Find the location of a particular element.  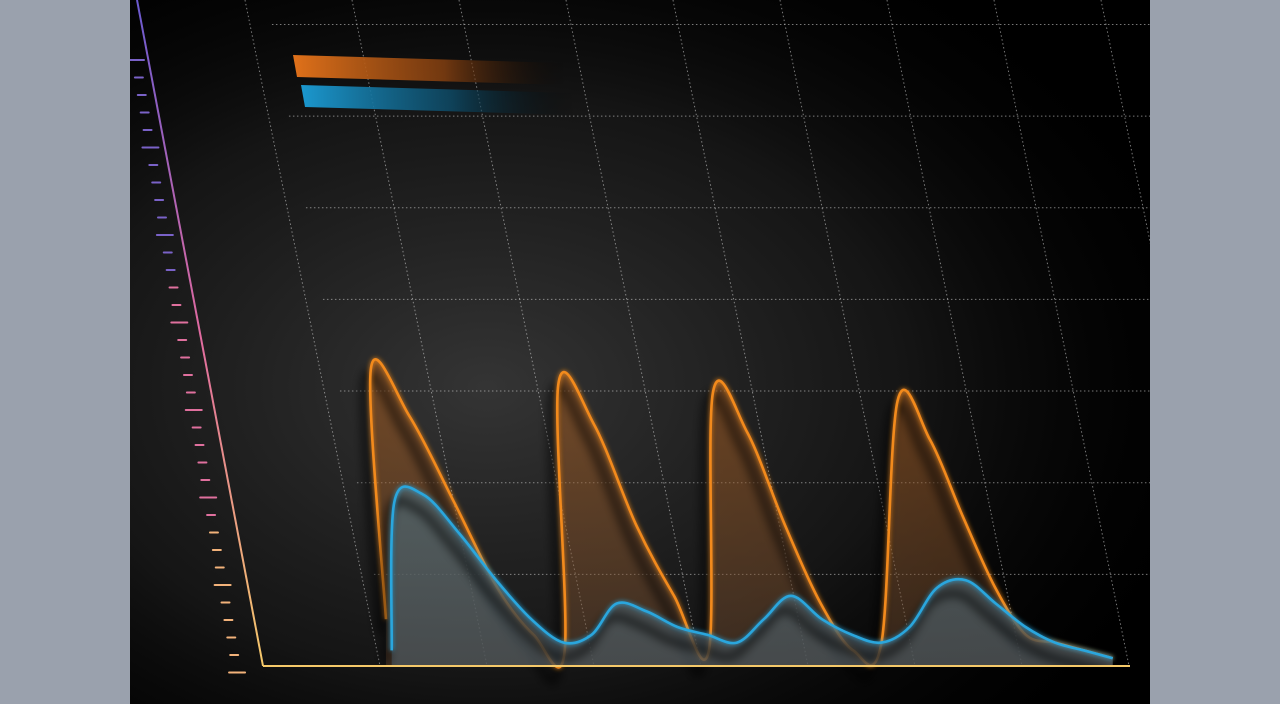

series-1-line is located at coordinates (751, 572).